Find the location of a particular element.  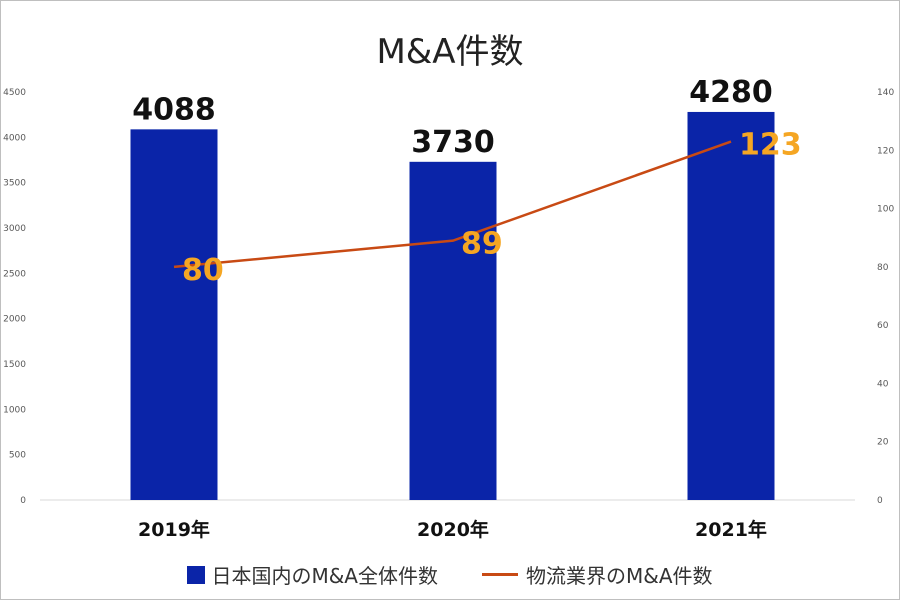

x-tick-label: 2020年 is located at coordinates (453, 529).